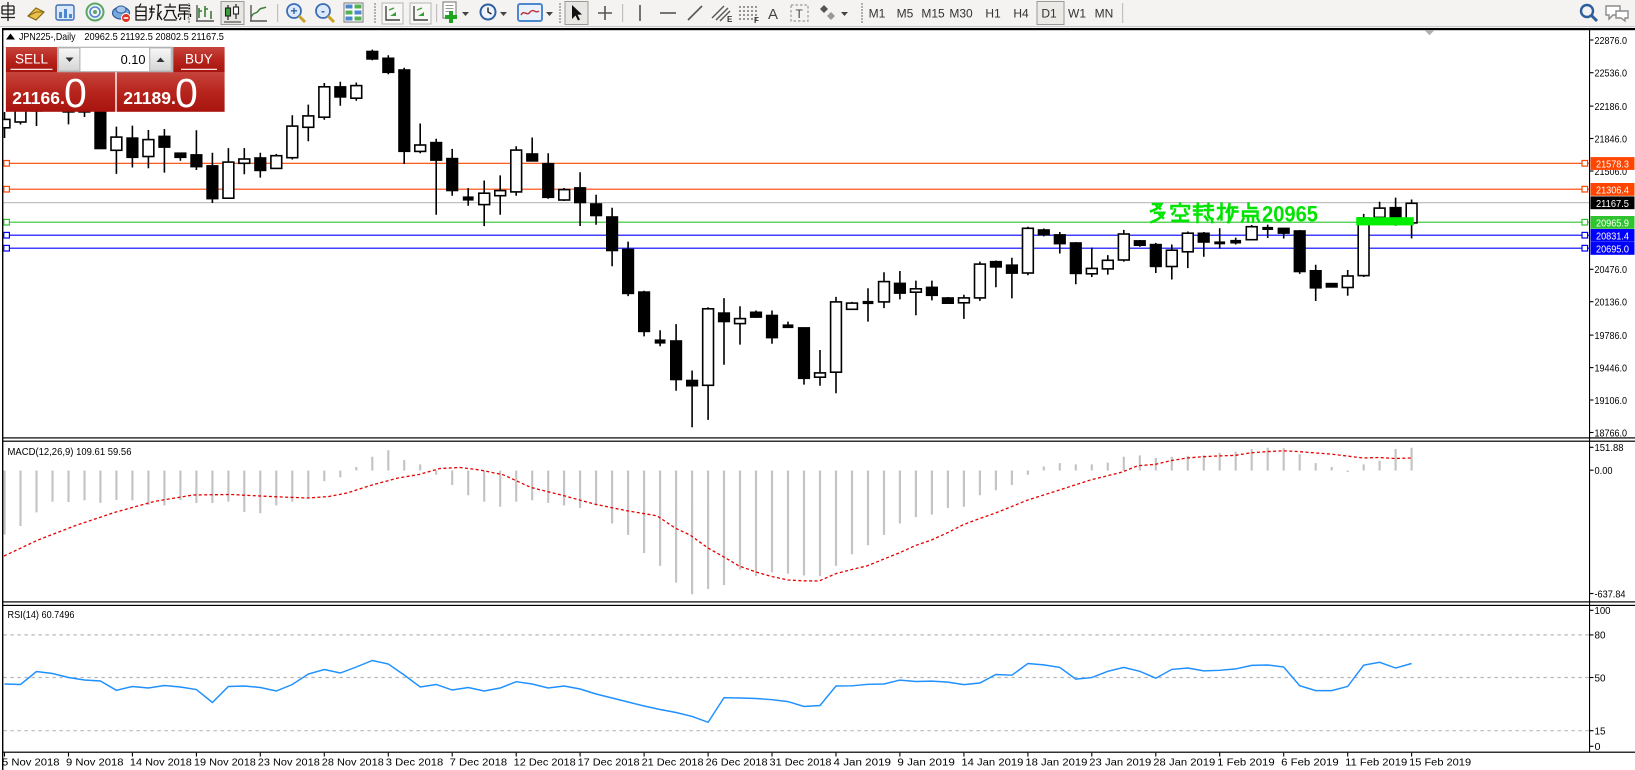  What do you see at coordinates (154, 37) in the screenshot?
I see `svg-text:20962.5 21192.5 20802.5 21167.: 20962.5 21192.5 20802.5 21167.5` at bounding box center [154, 37].